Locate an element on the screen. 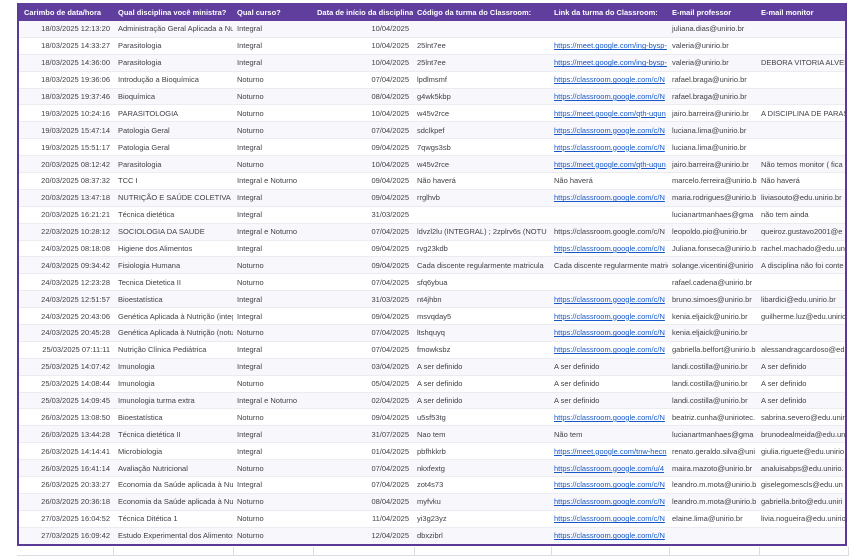 Image resolution: width=854 pixels, height=560 pixels. cell-discipline: Higiene dos Alimentos is located at coordinates (173, 249).